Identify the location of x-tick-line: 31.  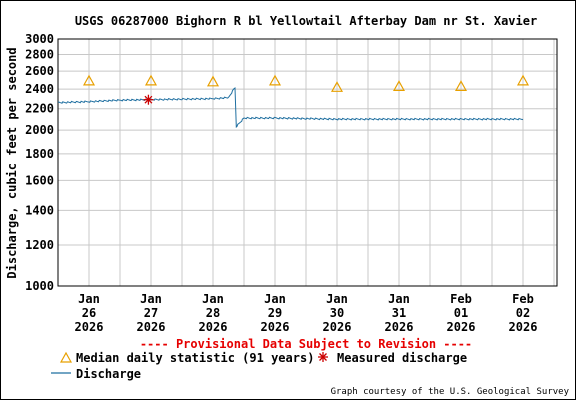
(399, 313).